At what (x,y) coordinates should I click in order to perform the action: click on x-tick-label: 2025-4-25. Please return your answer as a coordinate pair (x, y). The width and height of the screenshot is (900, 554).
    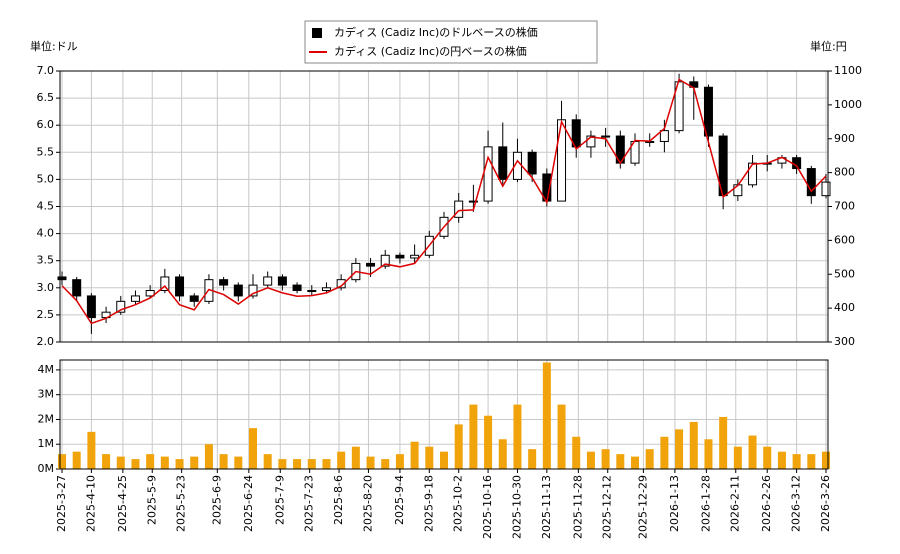
    Looking at the image, I should click on (122, 503).